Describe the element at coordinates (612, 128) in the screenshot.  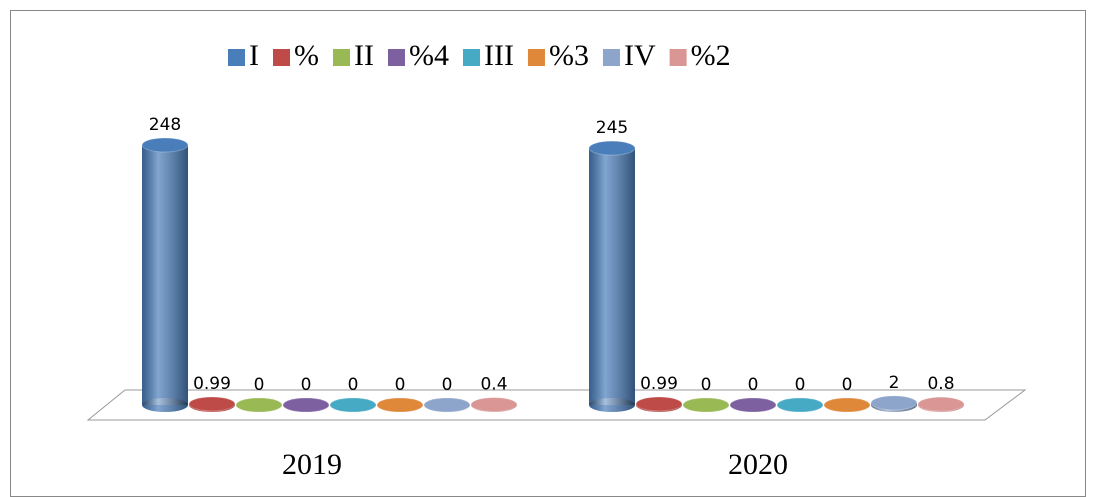
I see `value-label: 245` at that location.